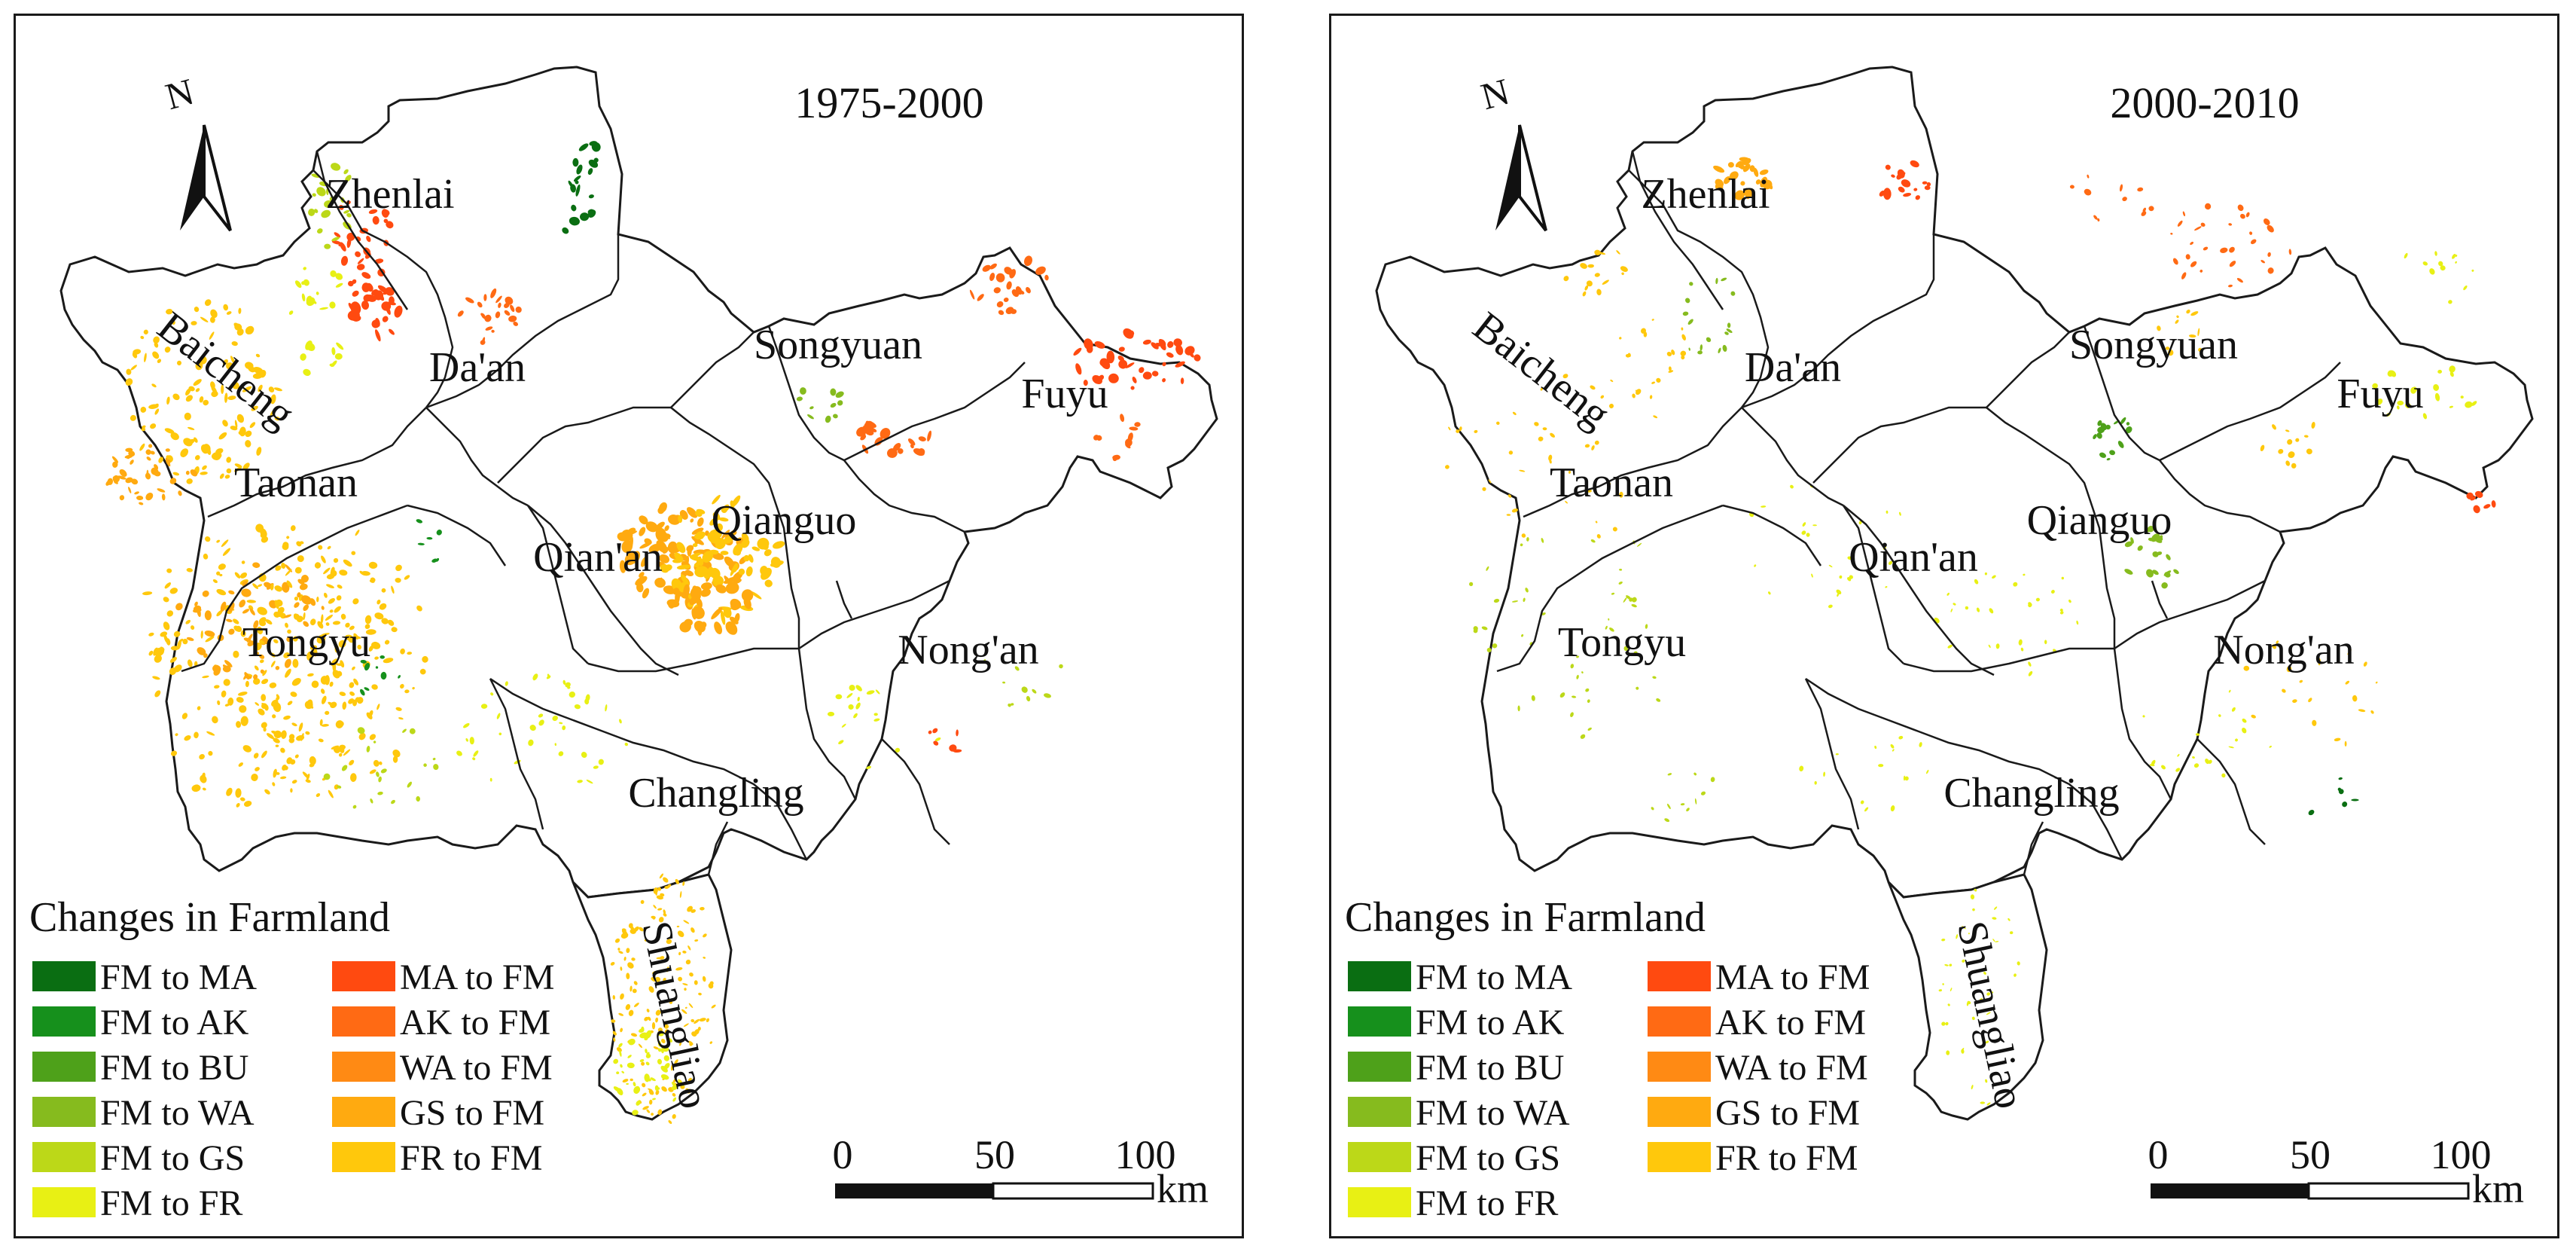  What do you see at coordinates (64, 1202) in the screenshot?
I see `legend-swatch` at bounding box center [64, 1202].